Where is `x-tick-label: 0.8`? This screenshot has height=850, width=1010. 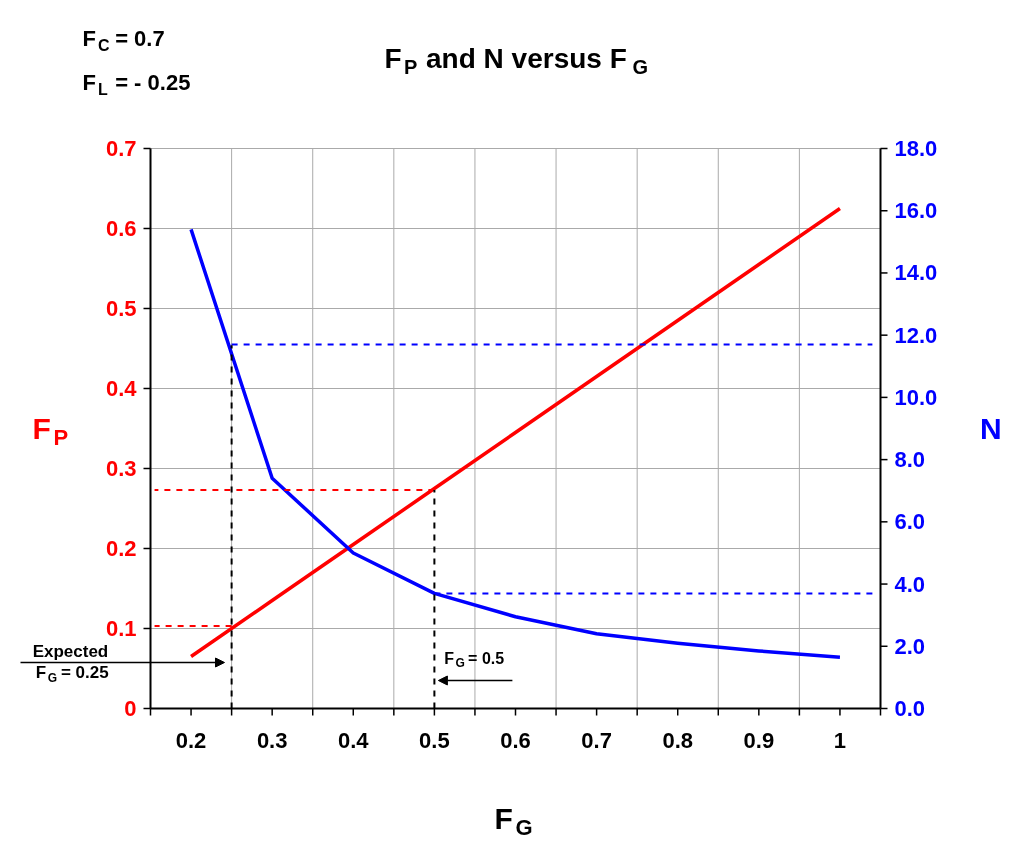 x-tick-label: 0.8 is located at coordinates (678, 740).